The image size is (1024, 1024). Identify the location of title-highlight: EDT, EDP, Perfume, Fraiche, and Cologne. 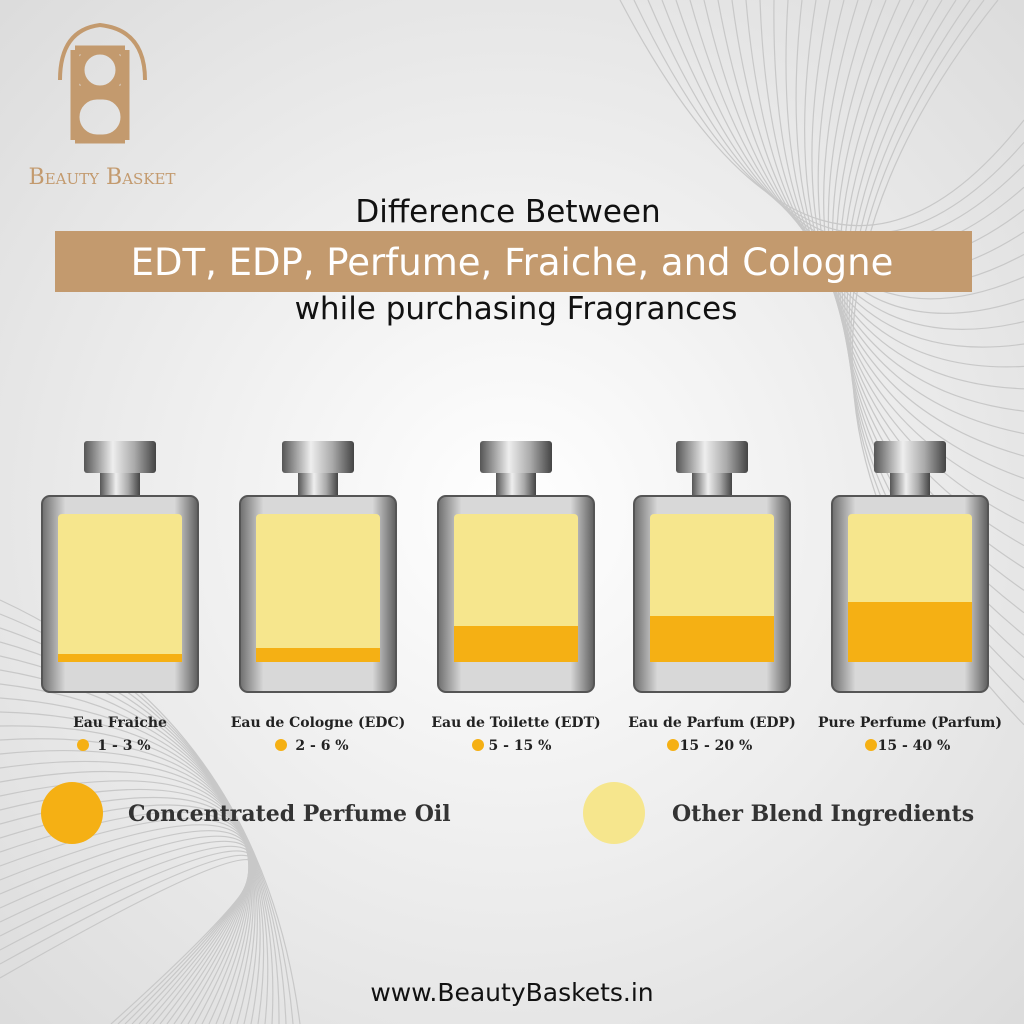
(512, 262).